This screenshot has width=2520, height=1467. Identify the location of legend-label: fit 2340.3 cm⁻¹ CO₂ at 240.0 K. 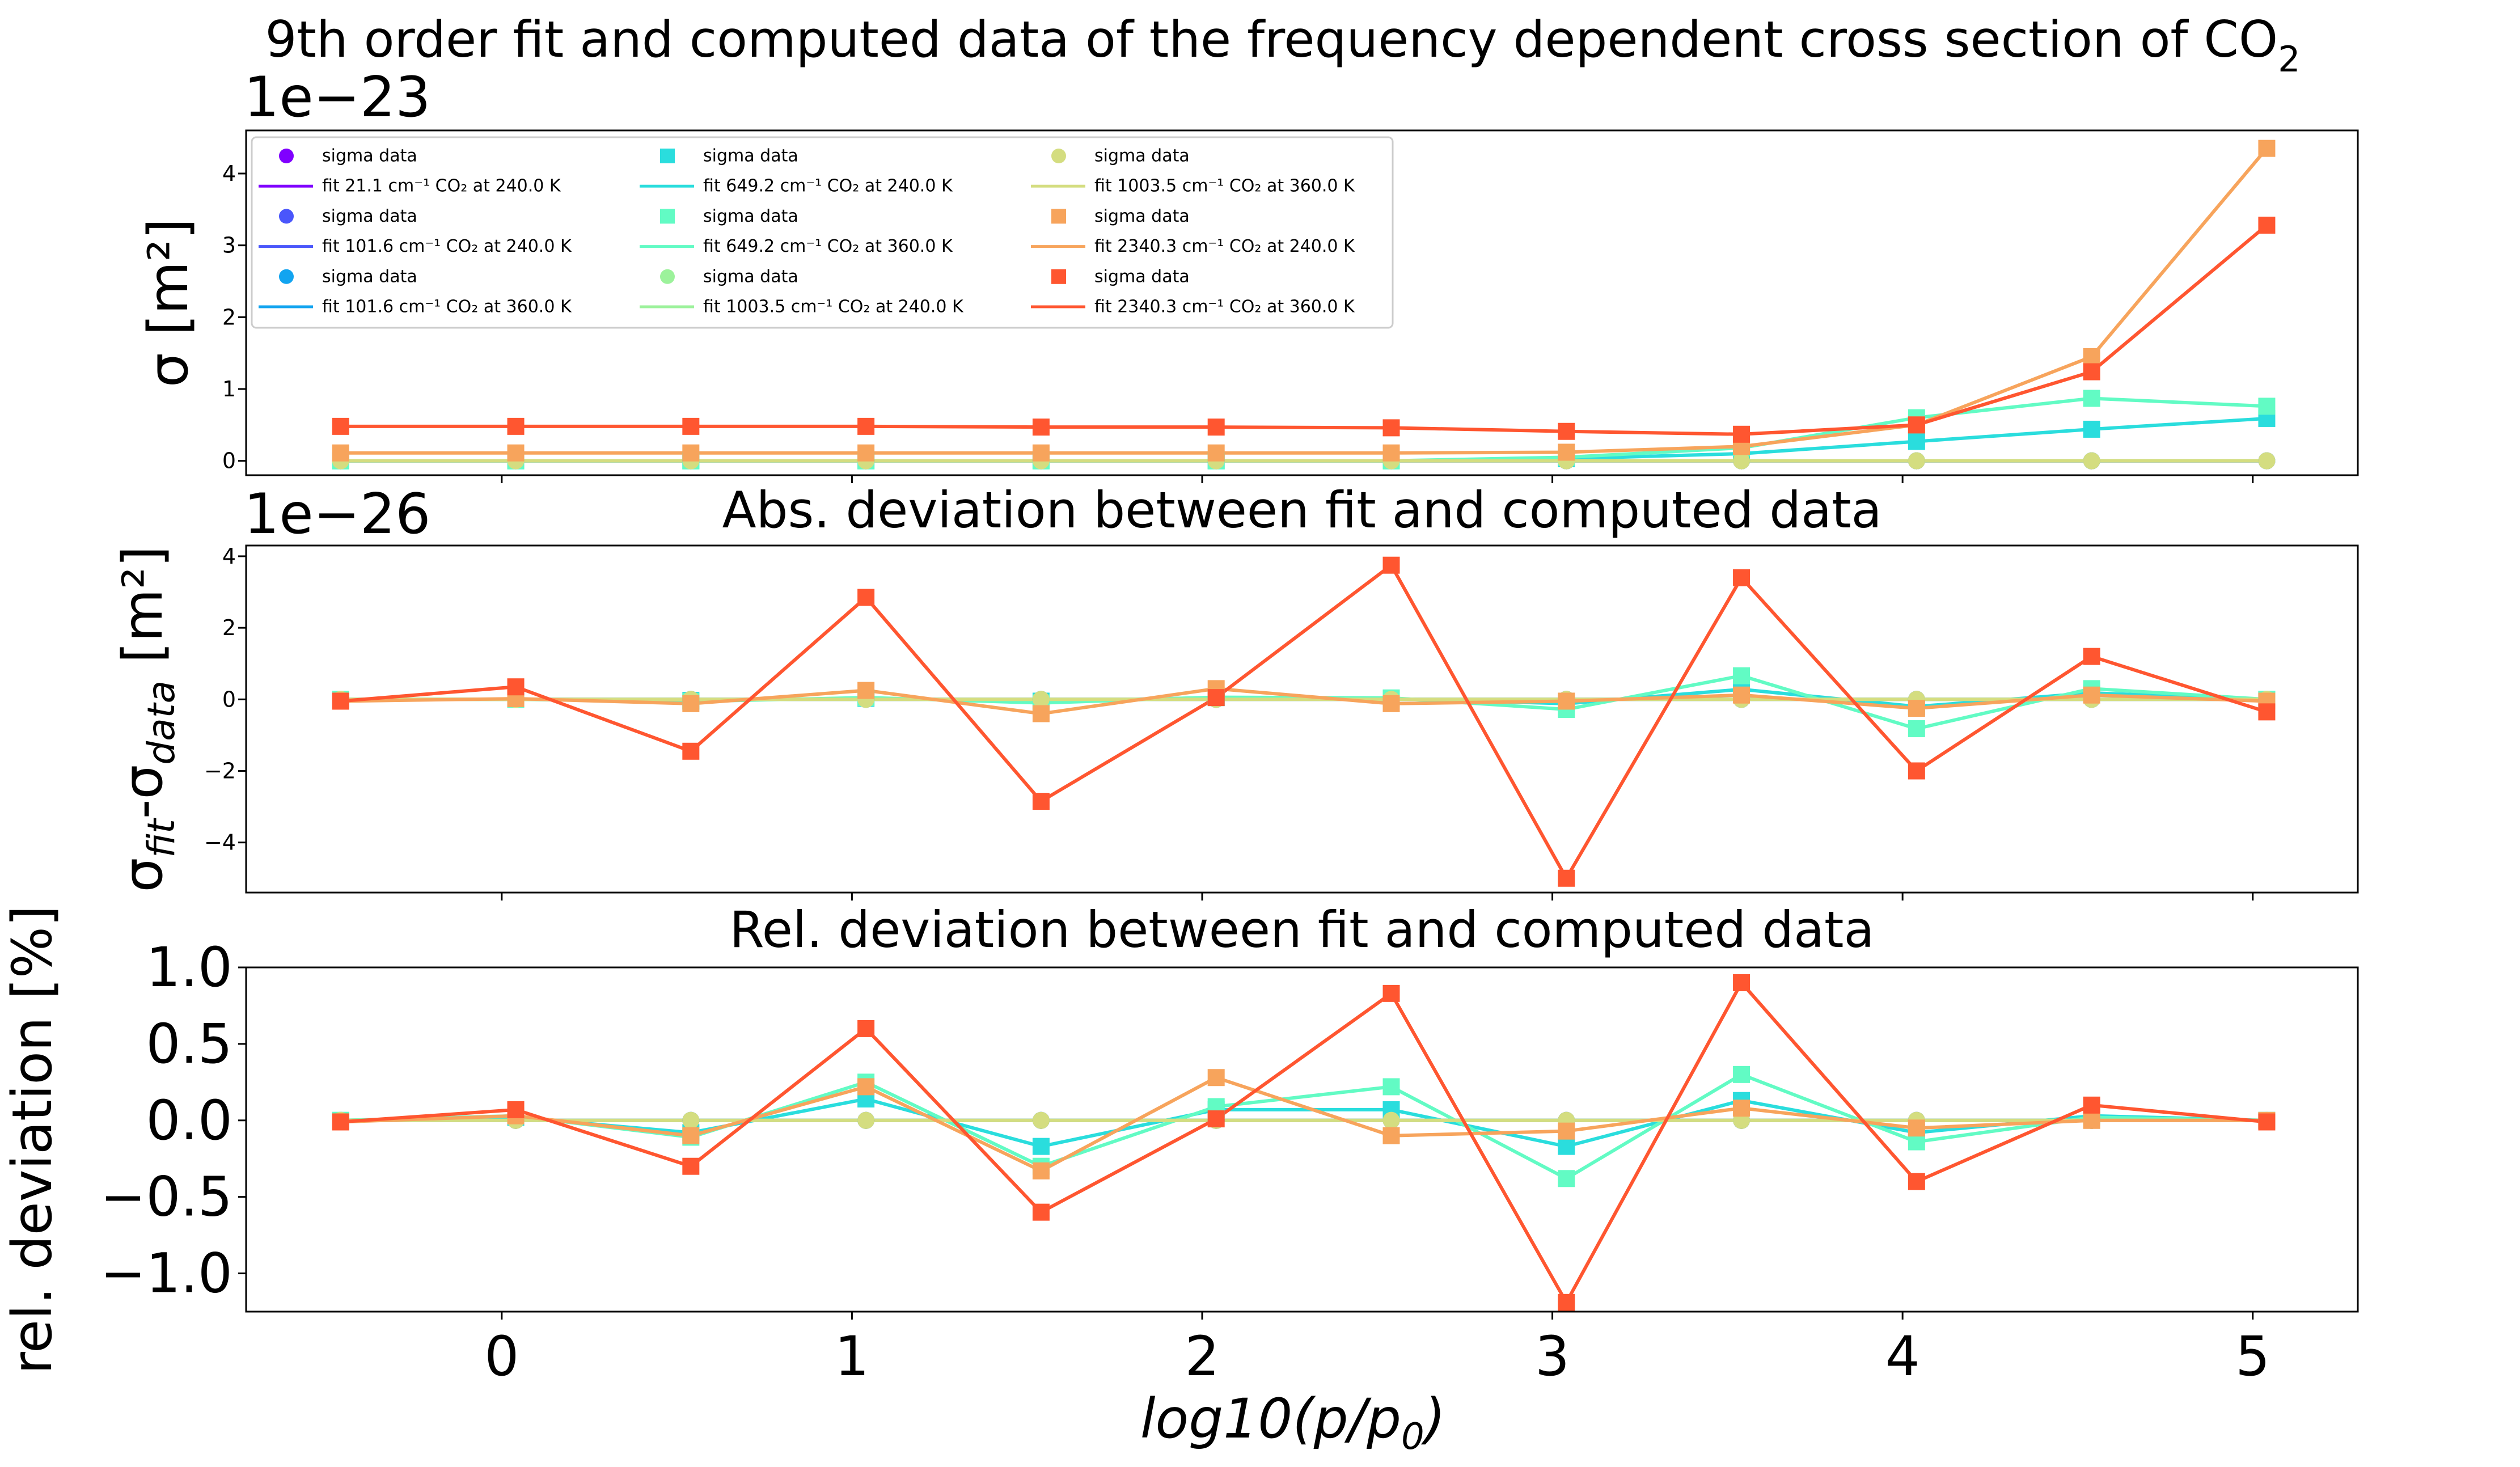
(1225, 246).